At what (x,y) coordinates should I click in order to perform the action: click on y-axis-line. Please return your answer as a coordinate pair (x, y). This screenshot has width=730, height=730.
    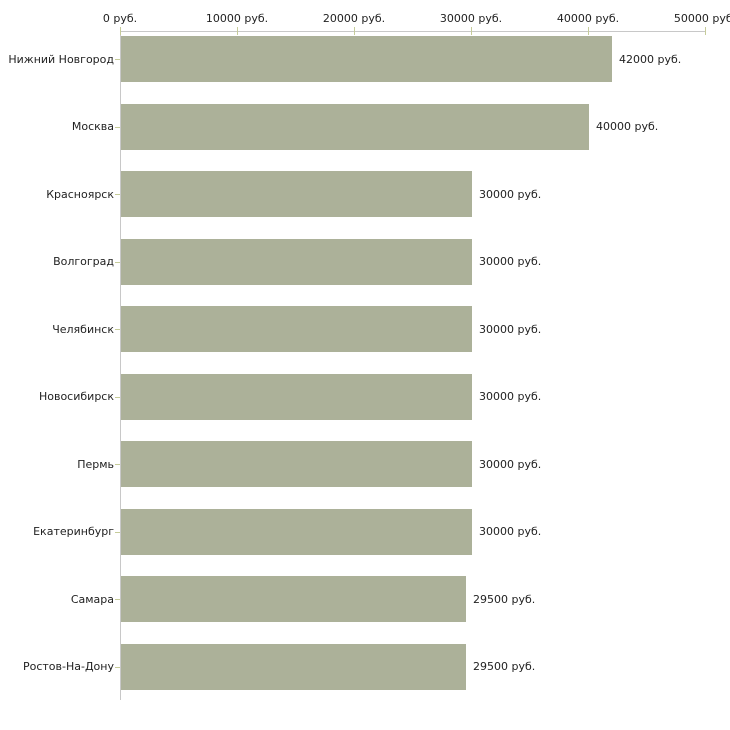
    Looking at the image, I should click on (120, 365).